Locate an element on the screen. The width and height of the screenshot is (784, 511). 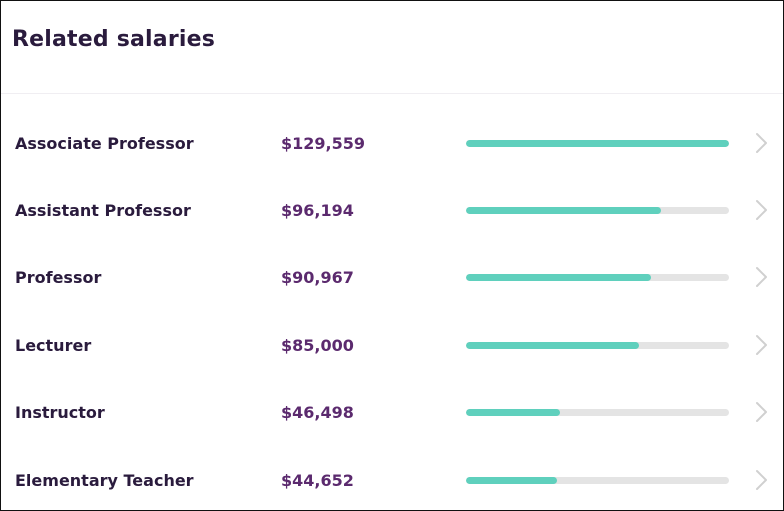
salary-amount: $46,498 is located at coordinates (317, 412).